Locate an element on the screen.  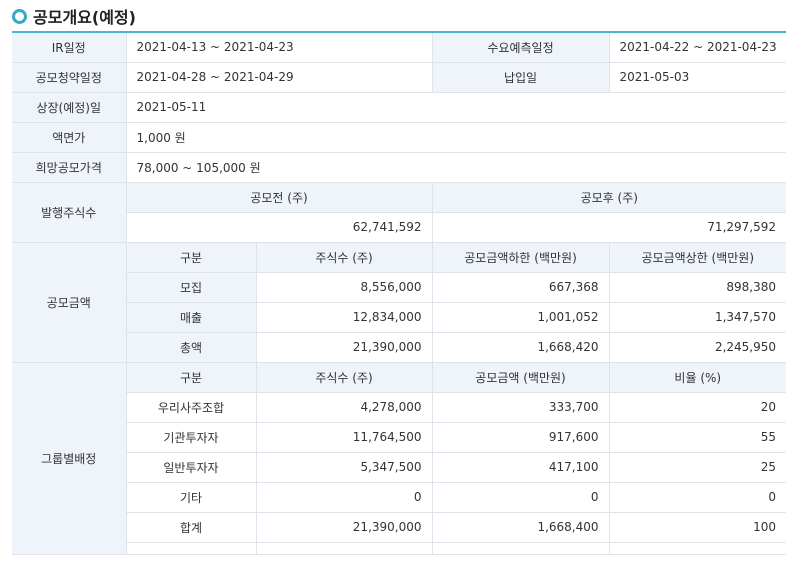
group-label: 그룹별배정 is located at coordinates (69, 458).